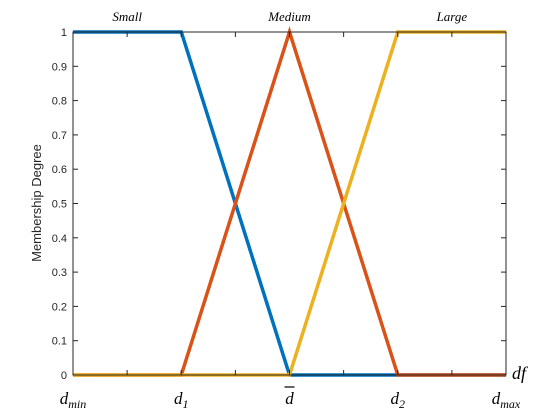  What do you see at coordinates (59, 273) in the screenshot?
I see `y-tick-label: 0.3` at bounding box center [59, 273].